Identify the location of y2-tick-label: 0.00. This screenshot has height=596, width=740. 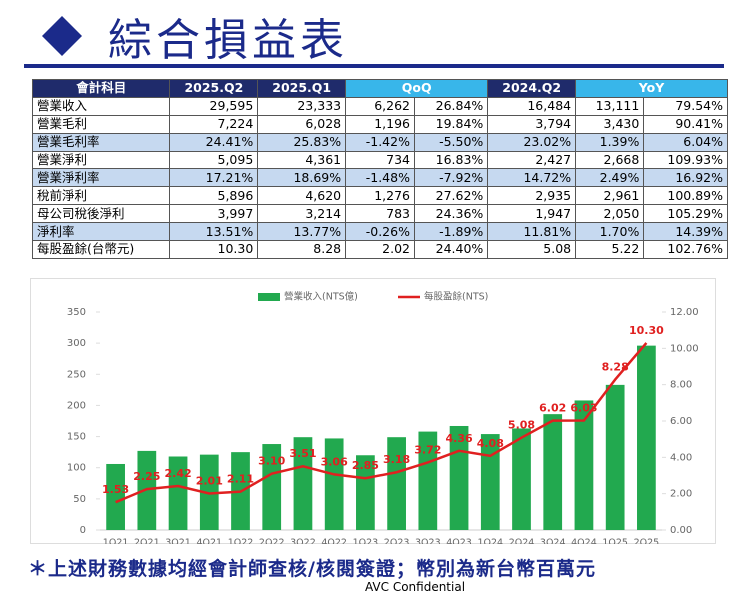
(681, 530).